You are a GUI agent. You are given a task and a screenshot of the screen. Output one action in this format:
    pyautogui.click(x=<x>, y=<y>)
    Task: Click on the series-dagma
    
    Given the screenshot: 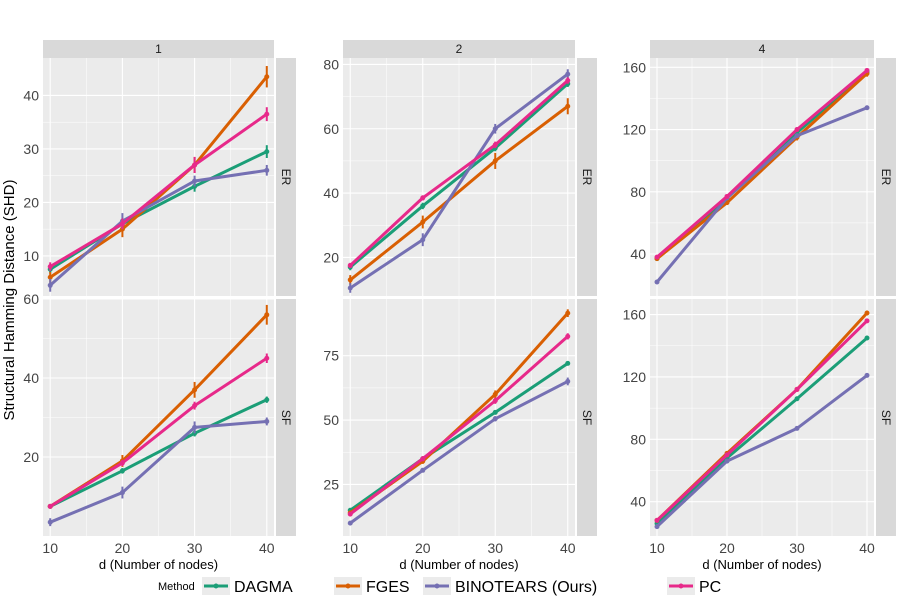 What is the action you would take?
    pyautogui.click(x=459, y=436)
    